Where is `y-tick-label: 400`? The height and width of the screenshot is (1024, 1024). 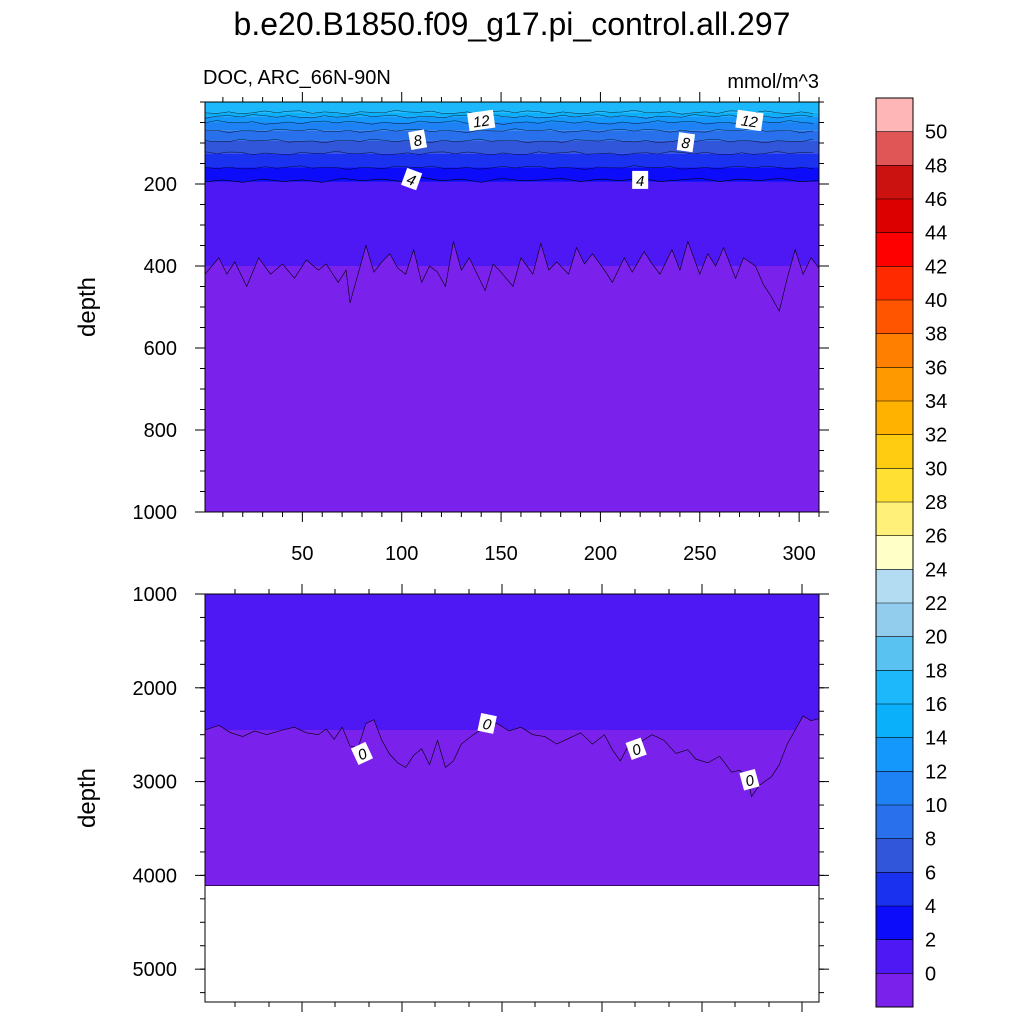
y-tick-label: 400 is located at coordinates (160, 267).